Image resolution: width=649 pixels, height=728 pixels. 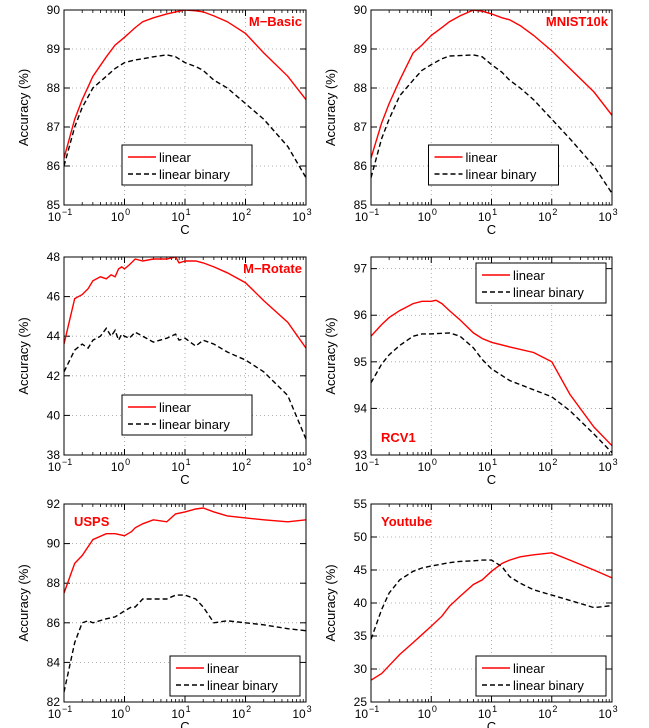 What do you see at coordinates (361, 636) in the screenshot?
I see `y-tick-label: 35` at bounding box center [361, 636].